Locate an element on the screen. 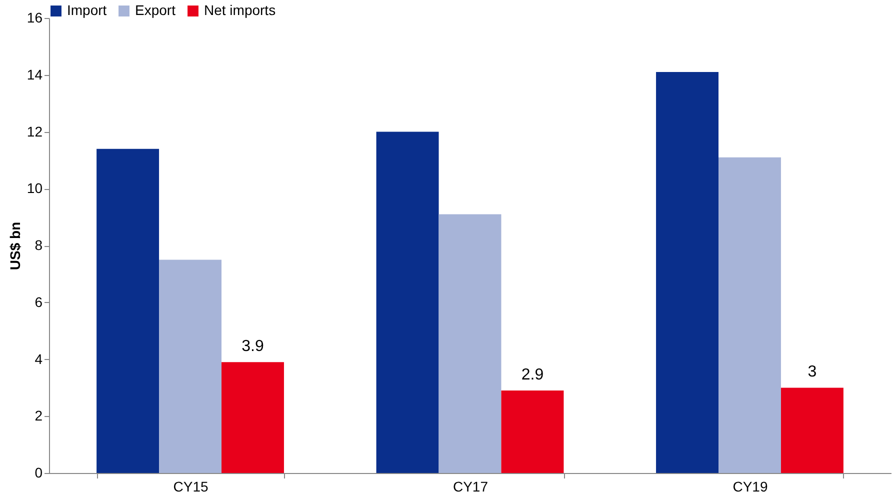 This screenshot has height=500, width=893. data-label: 3 is located at coordinates (812, 372).